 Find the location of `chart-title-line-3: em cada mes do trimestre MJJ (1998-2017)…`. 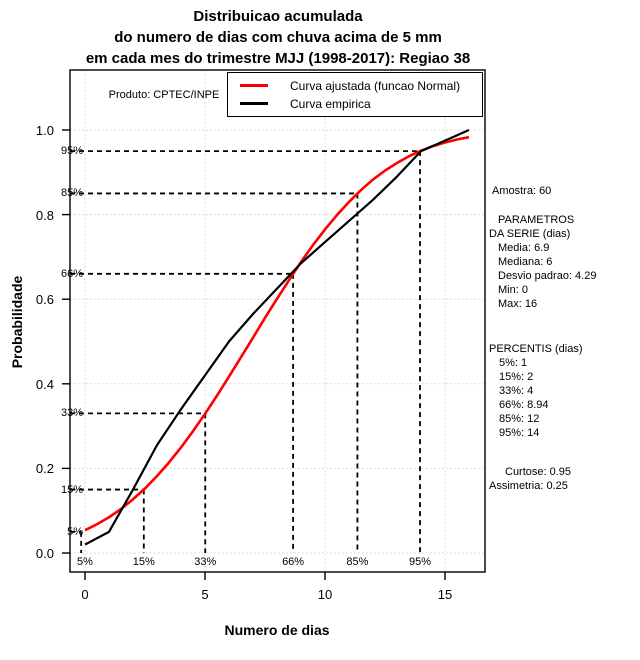

chart-title-line-3: em cada mes do trimestre MJJ (1998-2017)… is located at coordinates (278, 58).